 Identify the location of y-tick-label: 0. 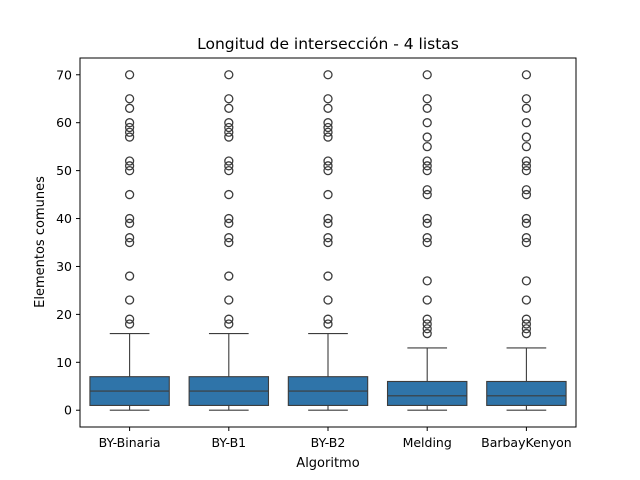
(68, 410).